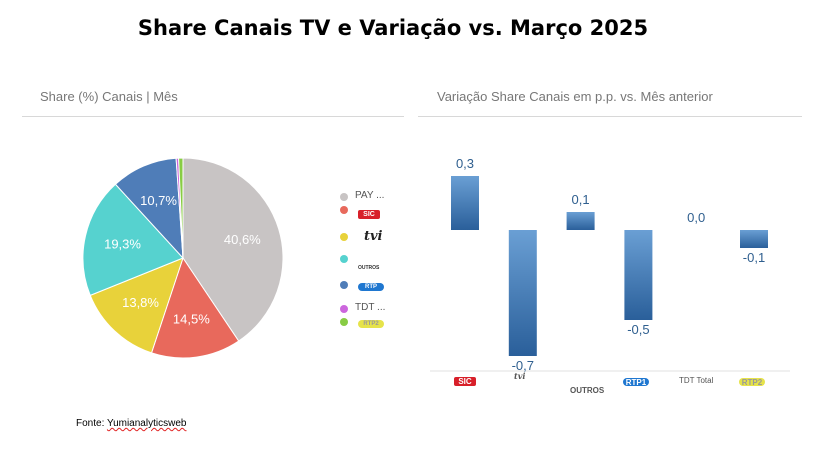 Image resolution: width=822 pixels, height=453 pixels. I want to click on pie-slice-rtp1, so click(149, 208).